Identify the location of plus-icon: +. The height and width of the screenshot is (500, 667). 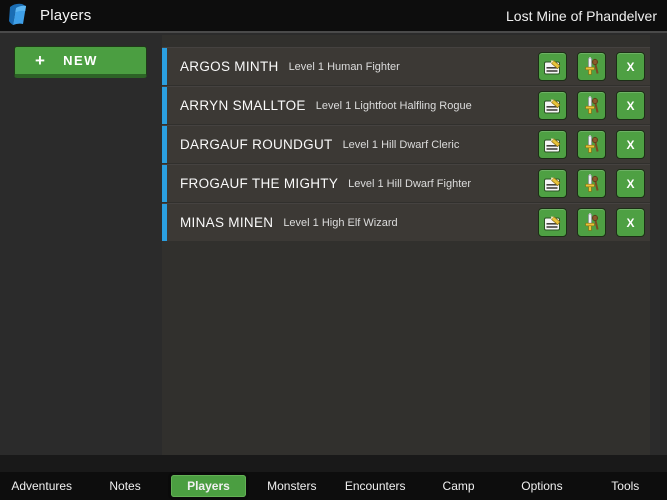
(40, 60).